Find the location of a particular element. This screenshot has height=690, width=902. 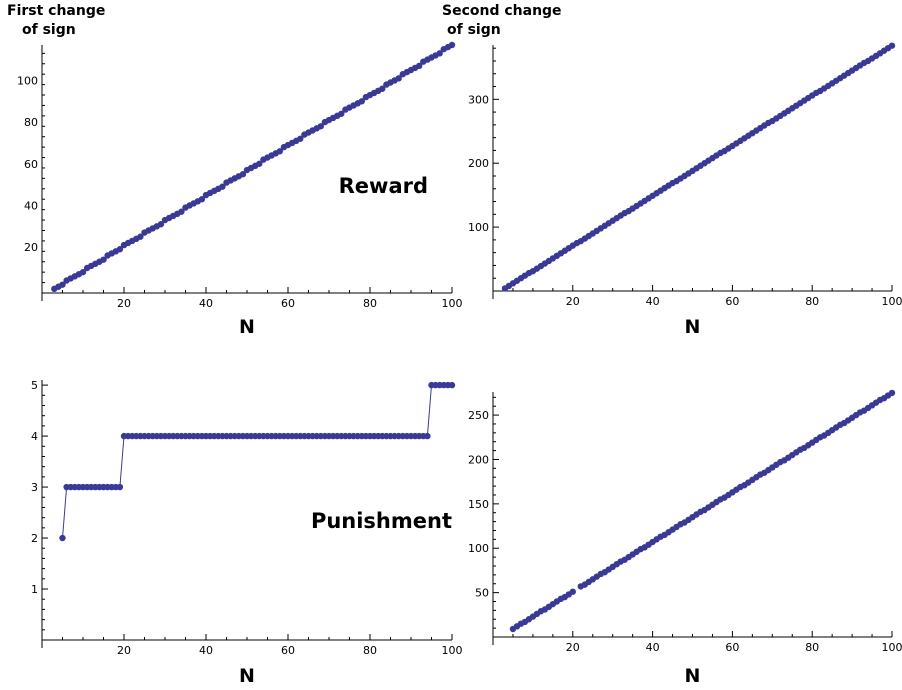

second-change-heading-line1: Second change is located at coordinates (502, 11).